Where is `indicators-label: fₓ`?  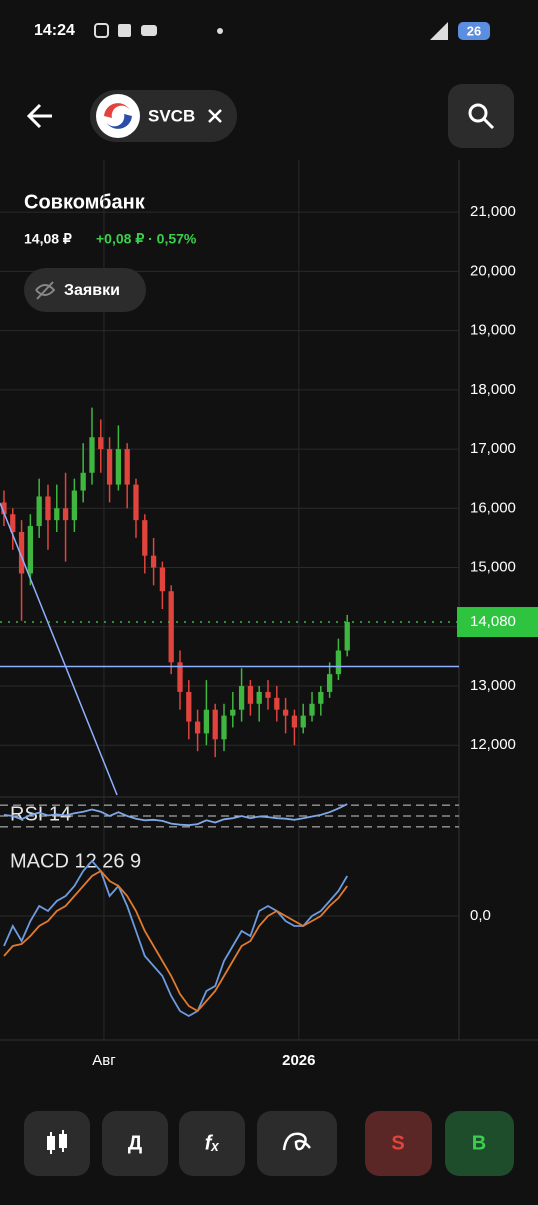 indicators-label: fₓ is located at coordinates (212, 1143).